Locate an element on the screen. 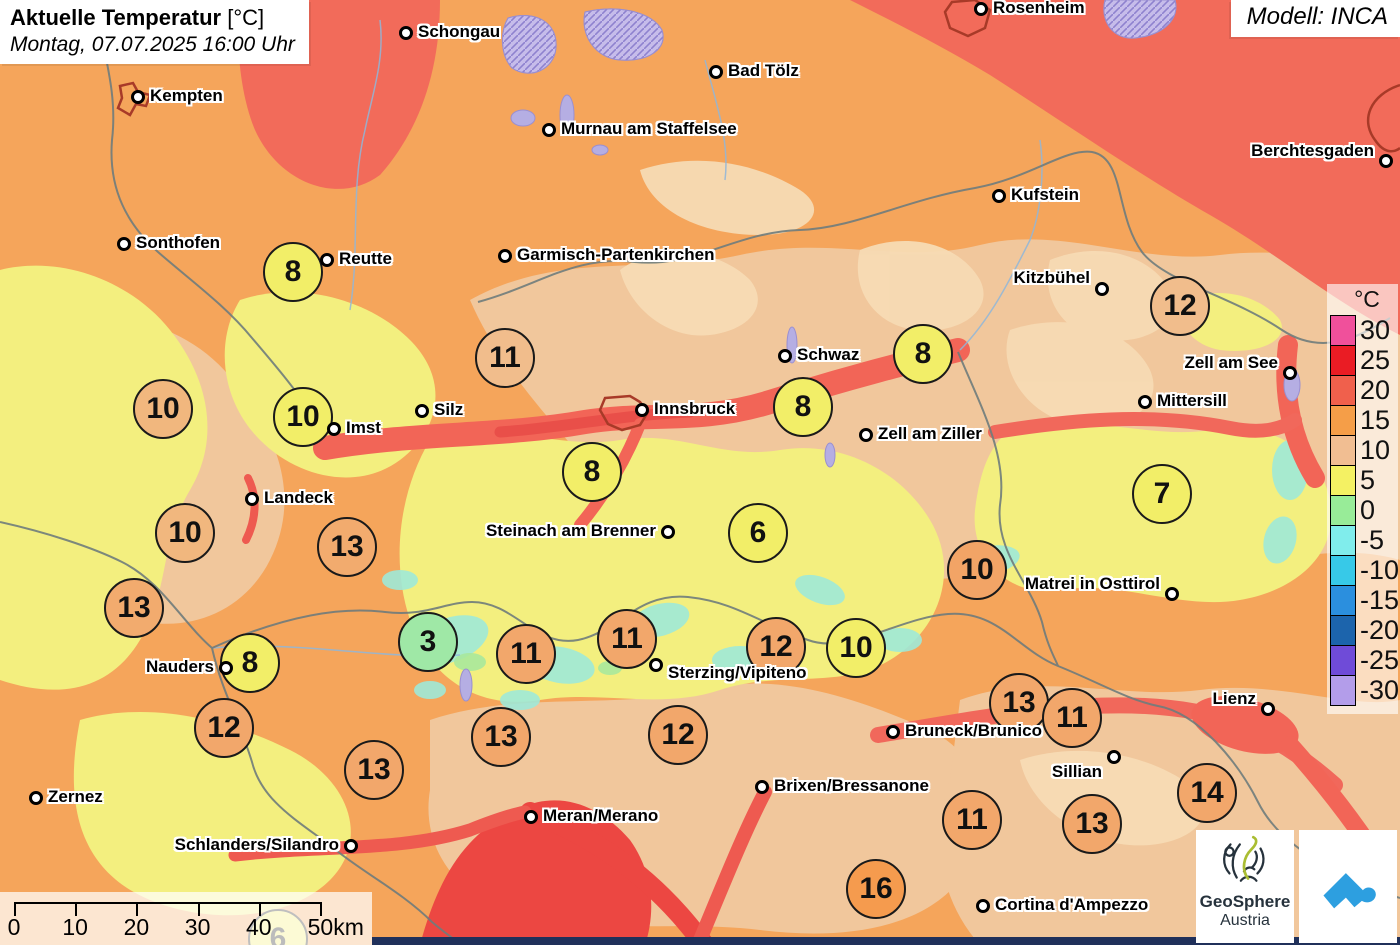 This screenshot has width=1400, height=945. weather-app-logo-box is located at coordinates (1348, 886).